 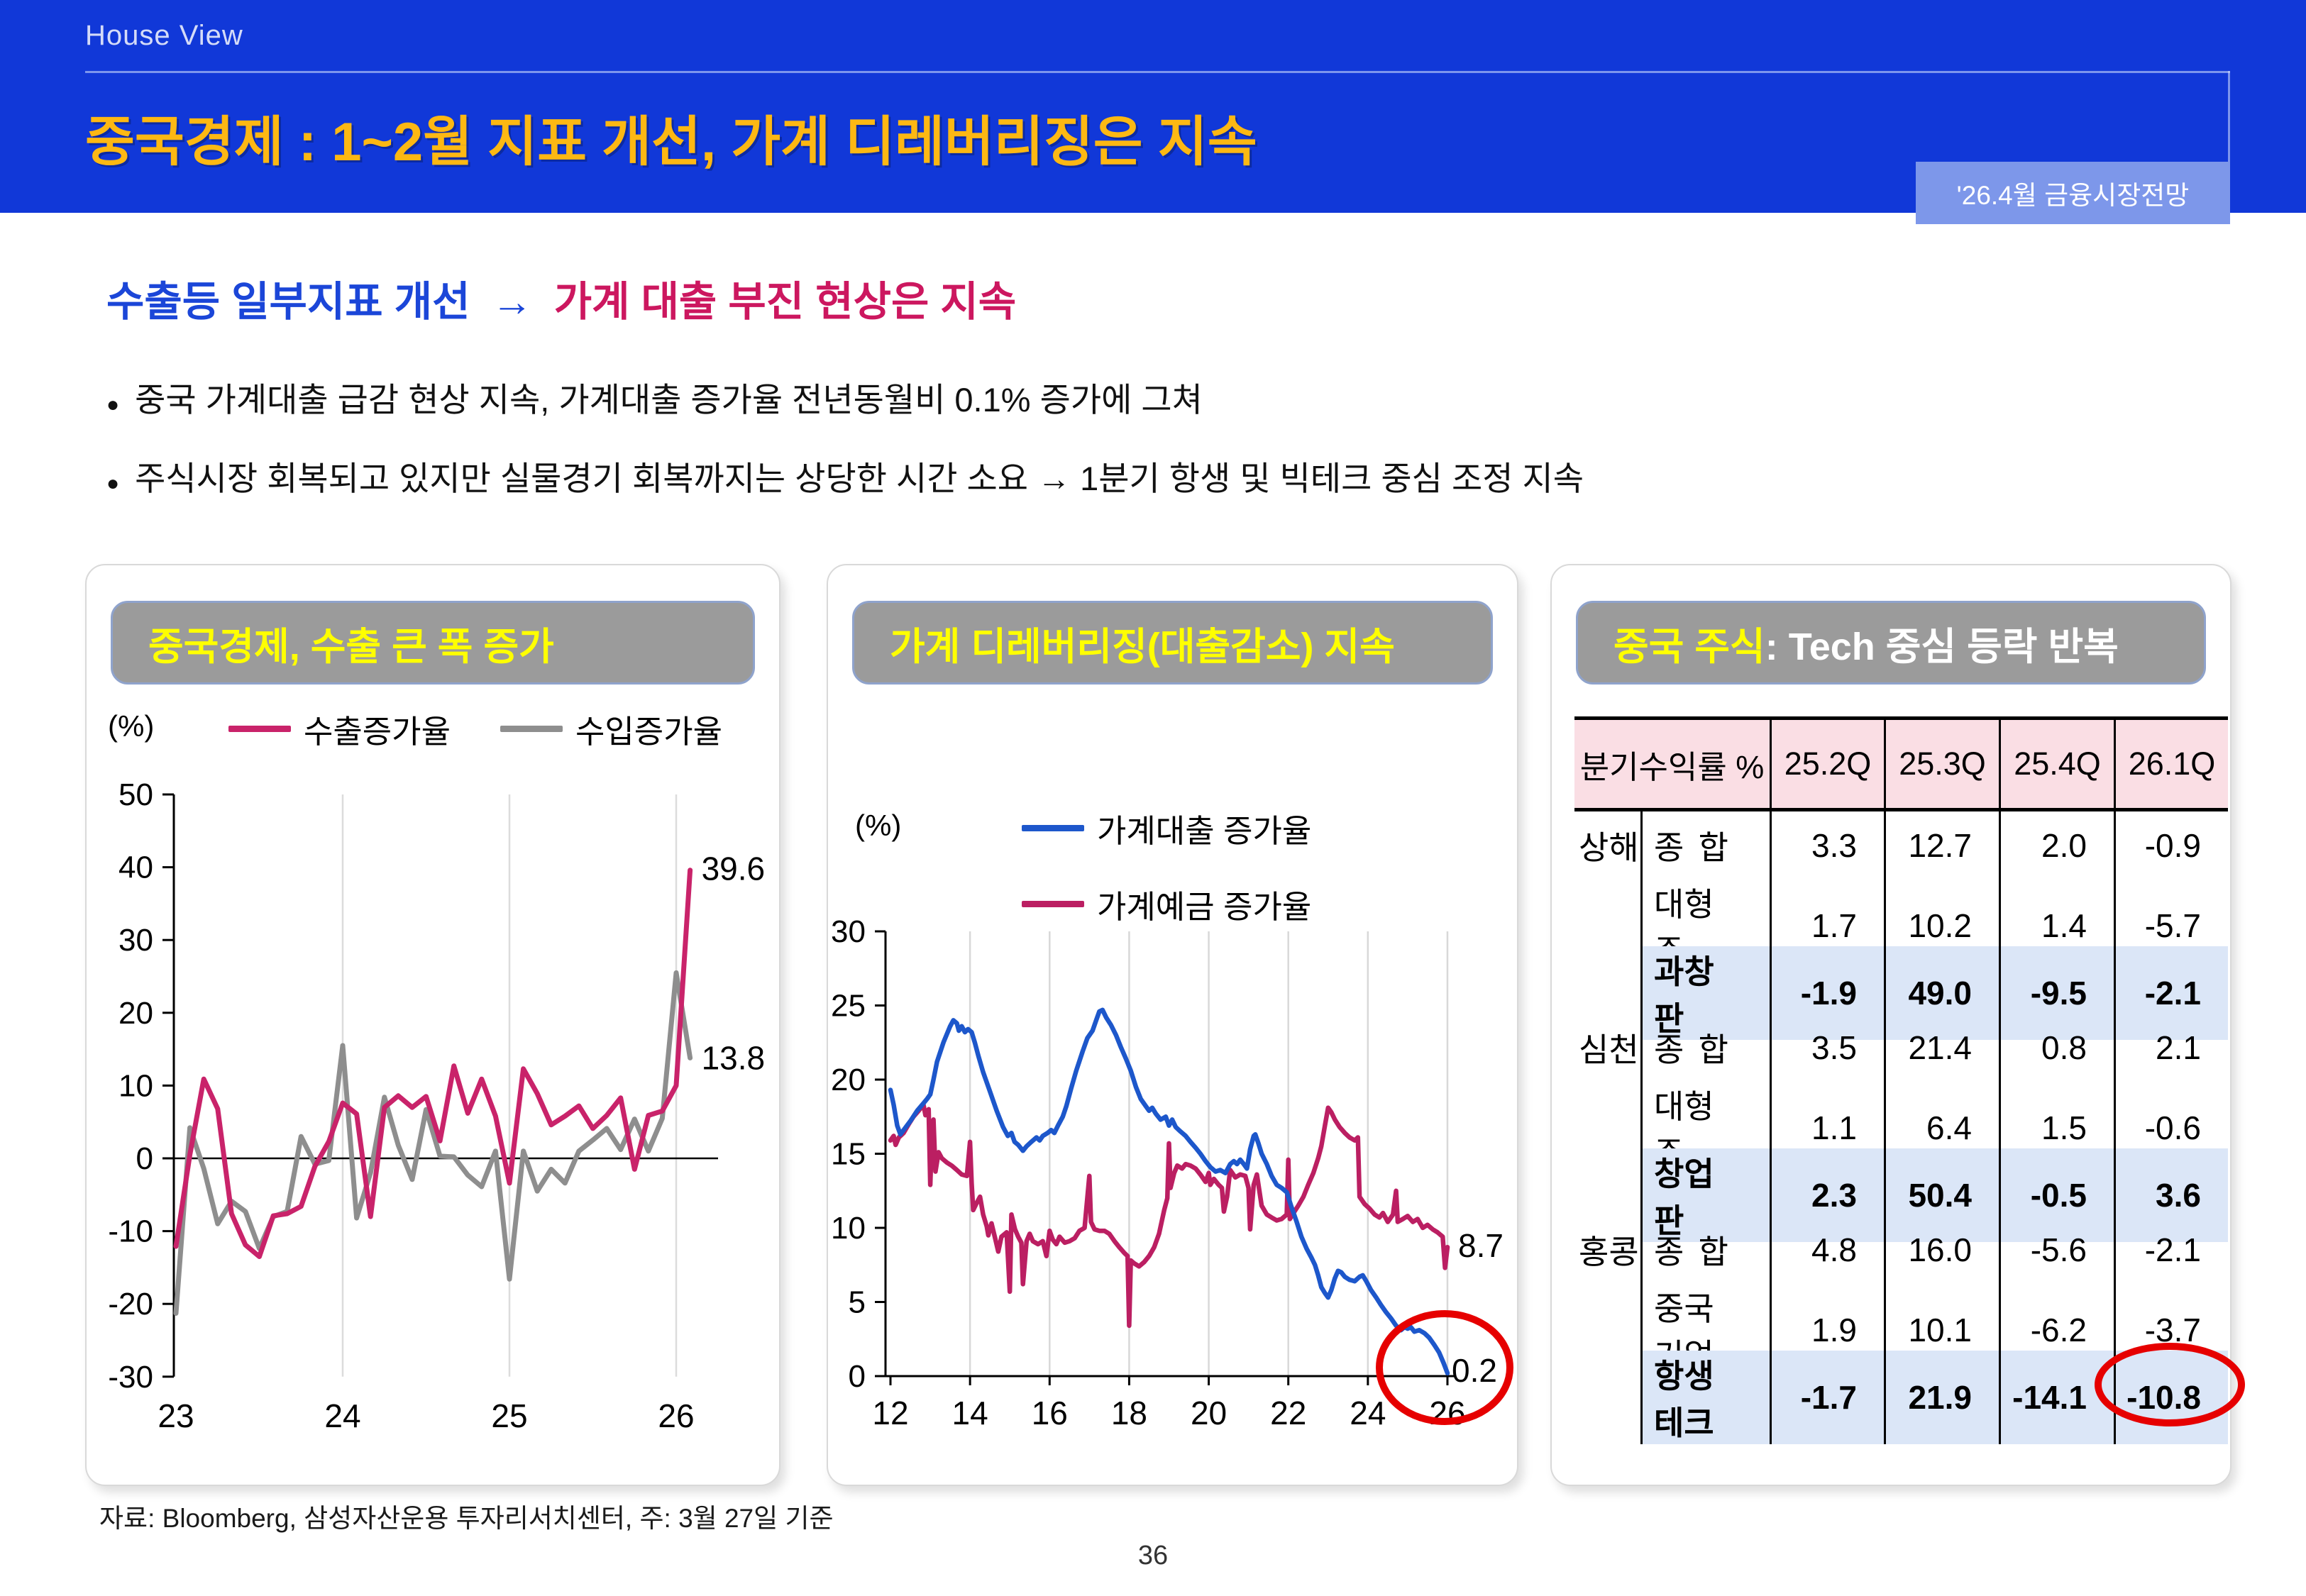 What do you see at coordinates (2171, 1330) in the screenshot?
I see `table-cell: -3.7` at bounding box center [2171, 1330].